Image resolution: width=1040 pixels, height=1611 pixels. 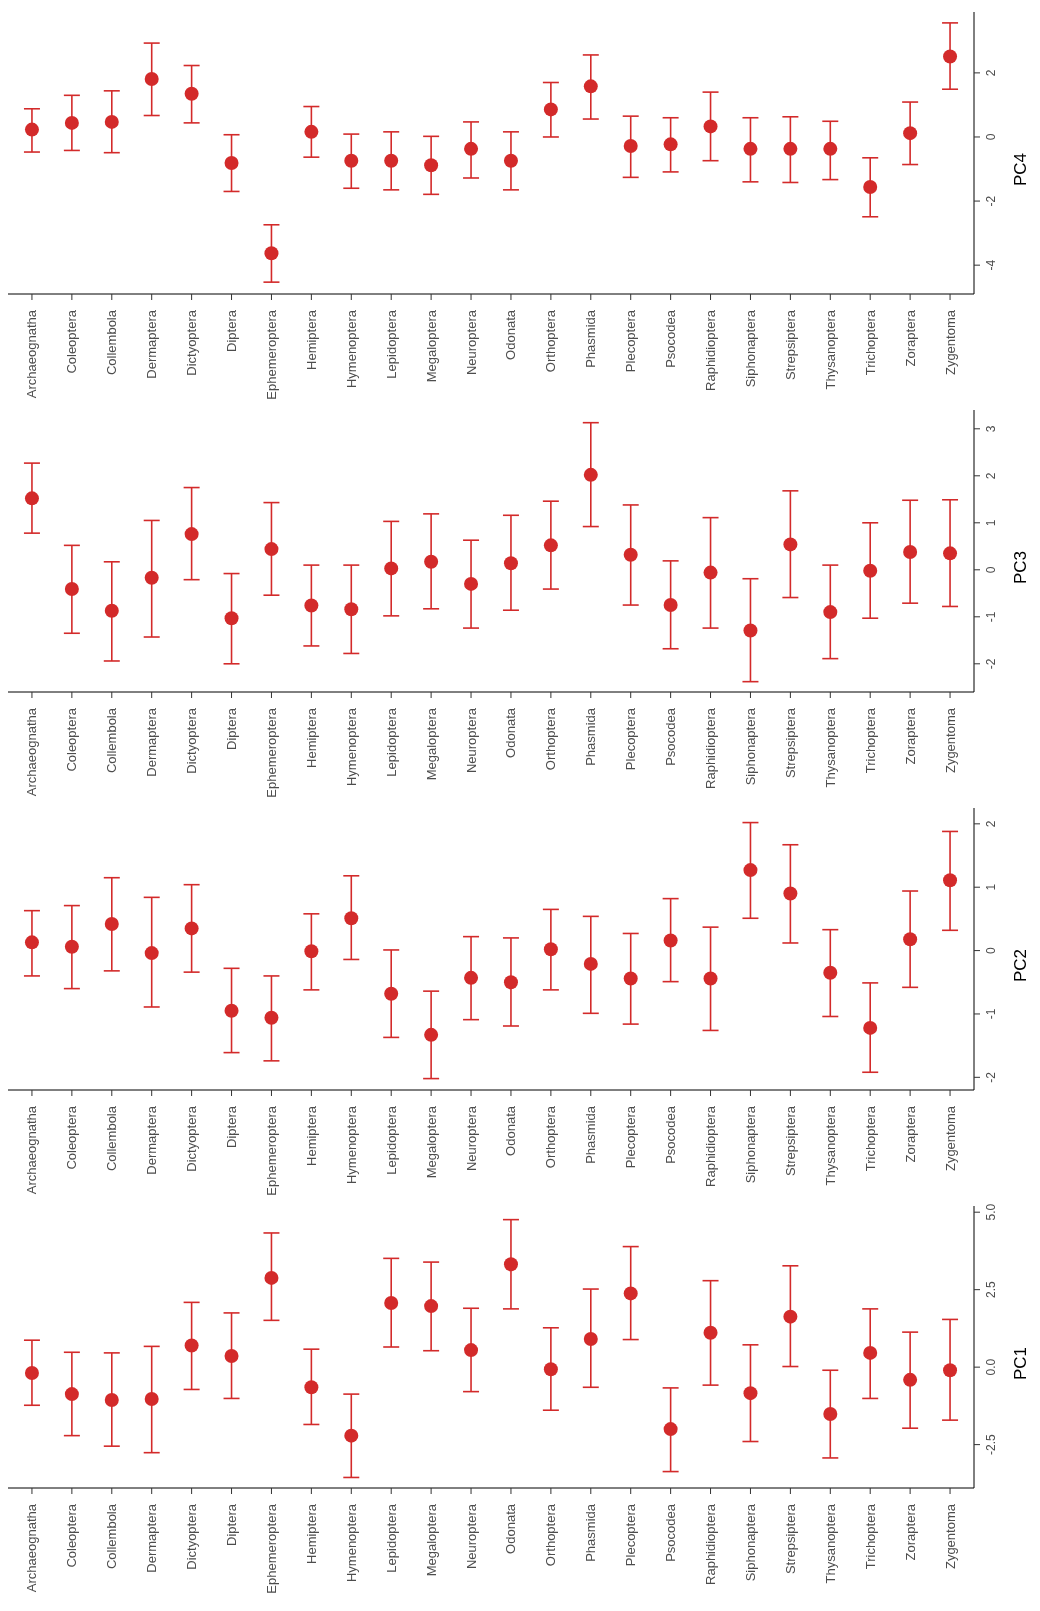 I want to click on x-tick-label: Zoraptera, so click(x=910, y=1532).